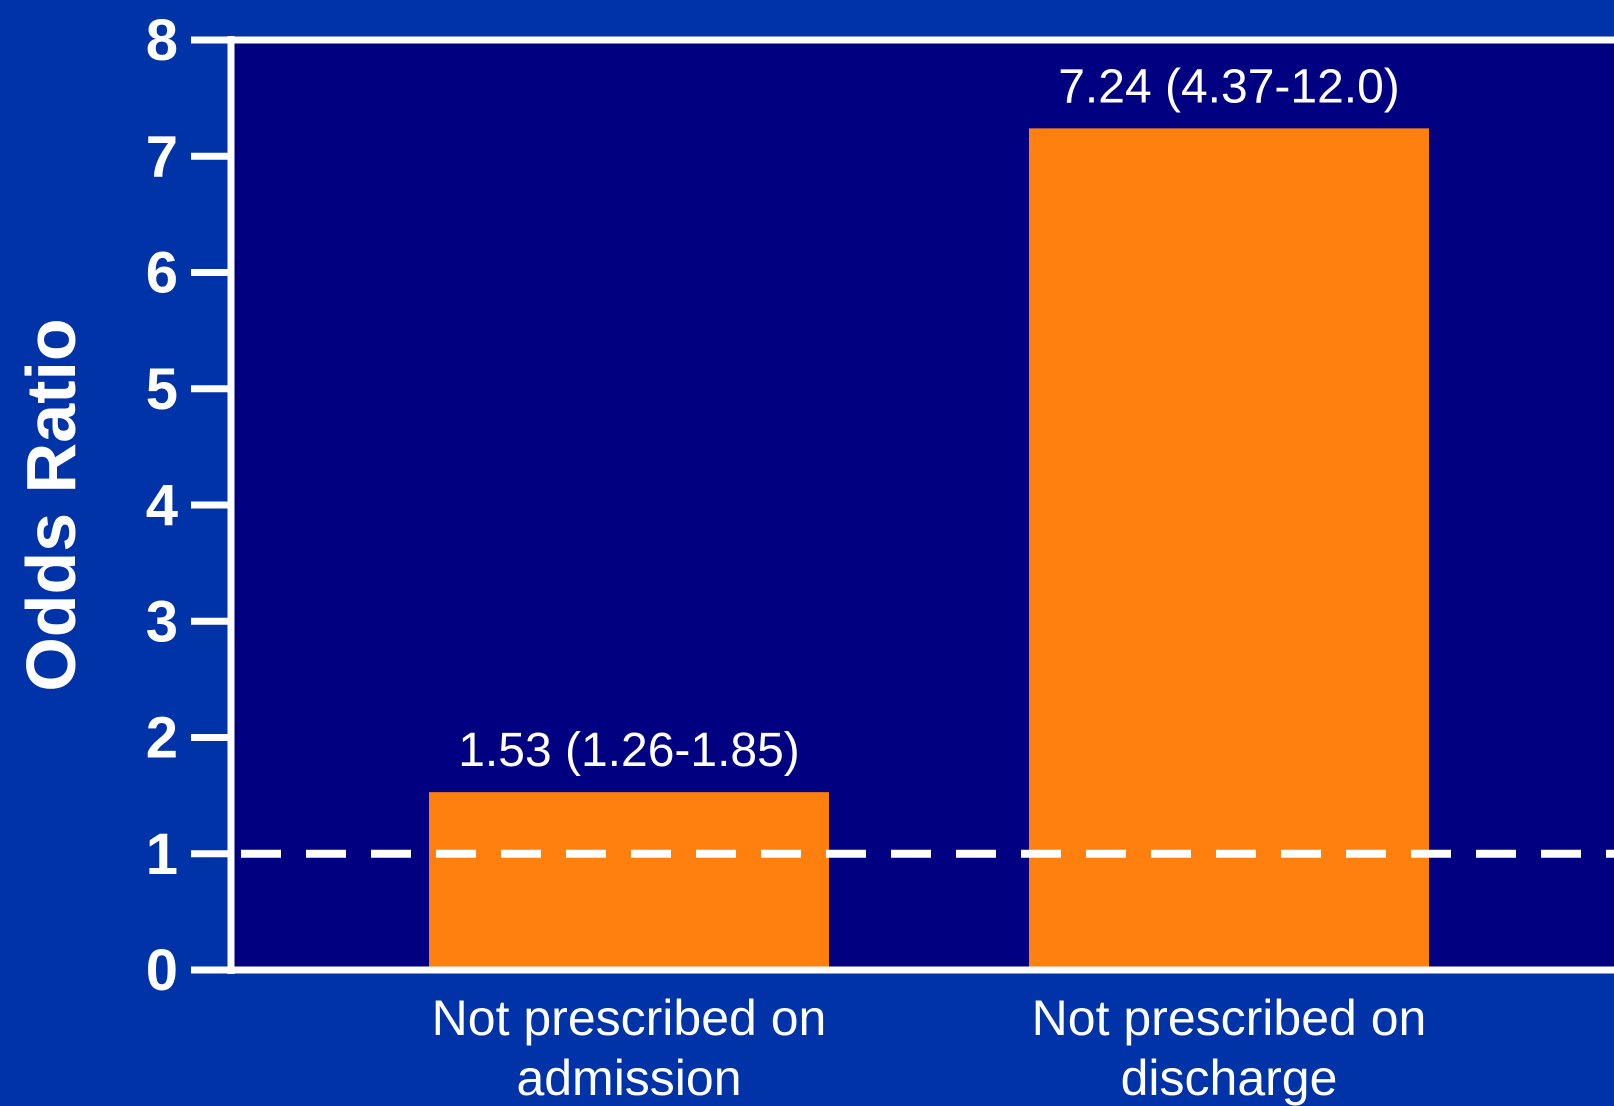 Image resolution: width=1614 pixels, height=1106 pixels. What do you see at coordinates (162, 40) in the screenshot?
I see `y-tick-label-8: 8` at bounding box center [162, 40].